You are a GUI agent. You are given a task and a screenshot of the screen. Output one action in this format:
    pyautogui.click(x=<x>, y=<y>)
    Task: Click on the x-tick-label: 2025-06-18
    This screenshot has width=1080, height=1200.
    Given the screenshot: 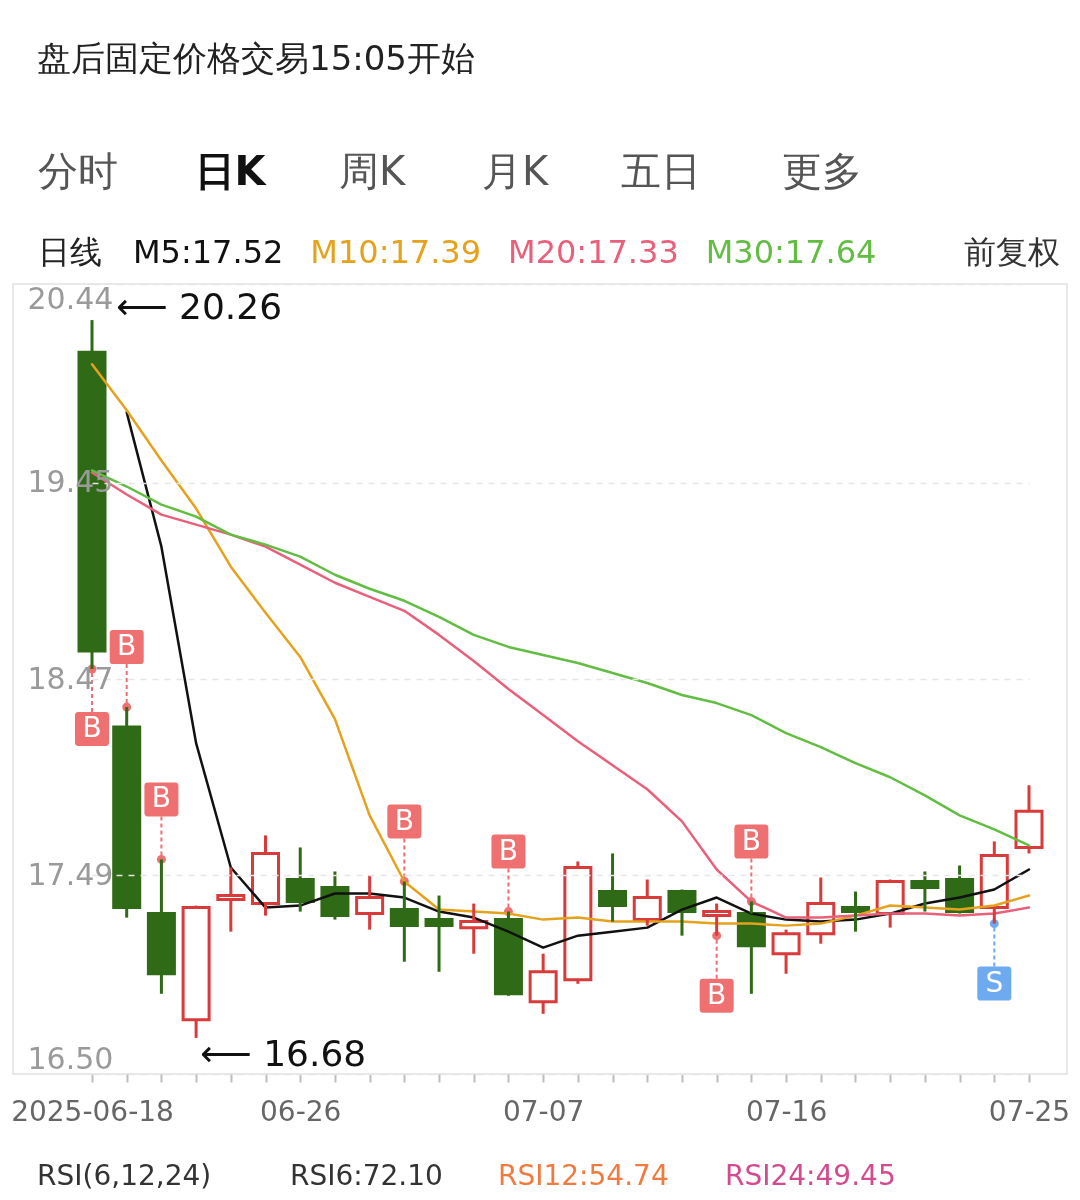 What is the action you would take?
    pyautogui.click(x=92, y=1111)
    